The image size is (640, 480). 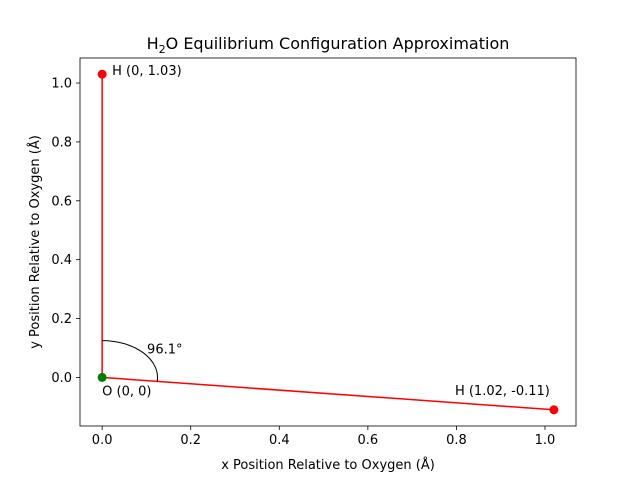 What do you see at coordinates (545, 440) in the screenshot?
I see `x-tick-label: 1.0` at bounding box center [545, 440].